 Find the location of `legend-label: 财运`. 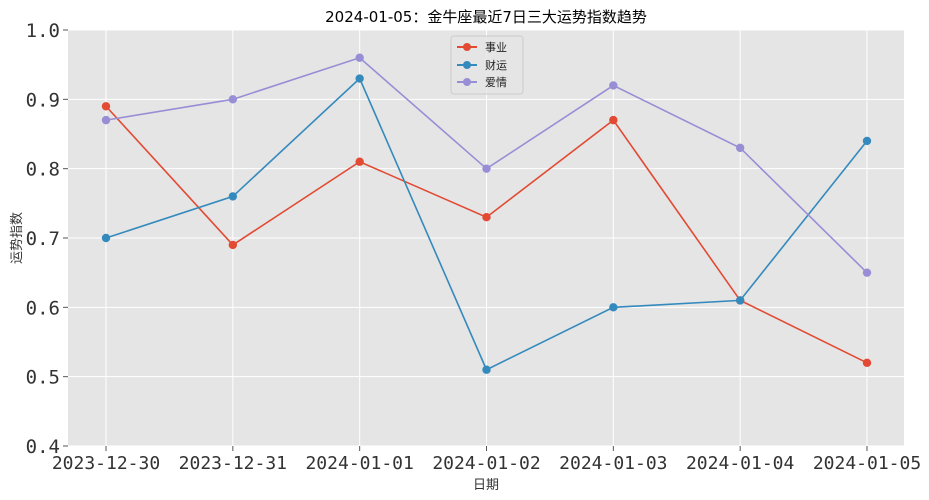

legend-label: 财运 is located at coordinates (496, 65).